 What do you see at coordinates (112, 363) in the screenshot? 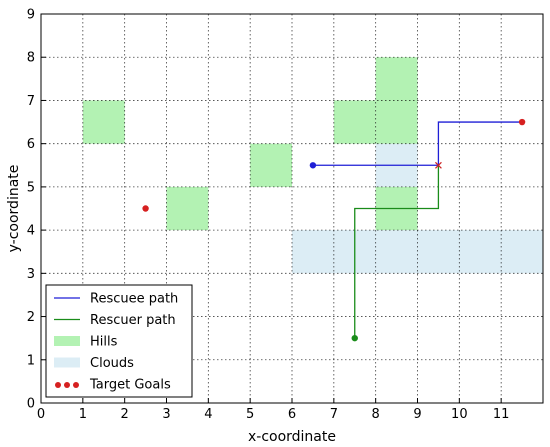
I see `legend-label-3: Clouds` at bounding box center [112, 363].